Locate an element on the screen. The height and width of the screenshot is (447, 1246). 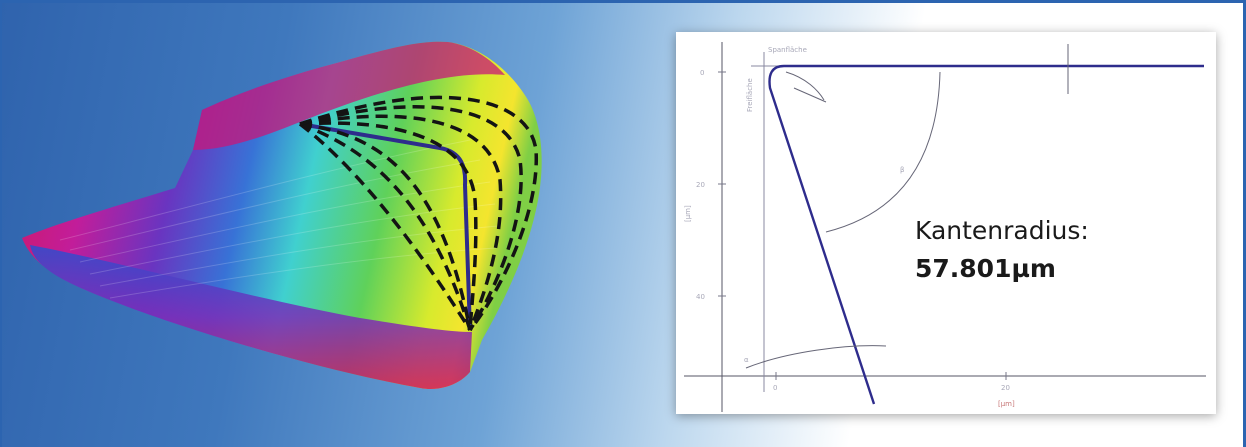
scan-texture is located at coordinates (279, 219).